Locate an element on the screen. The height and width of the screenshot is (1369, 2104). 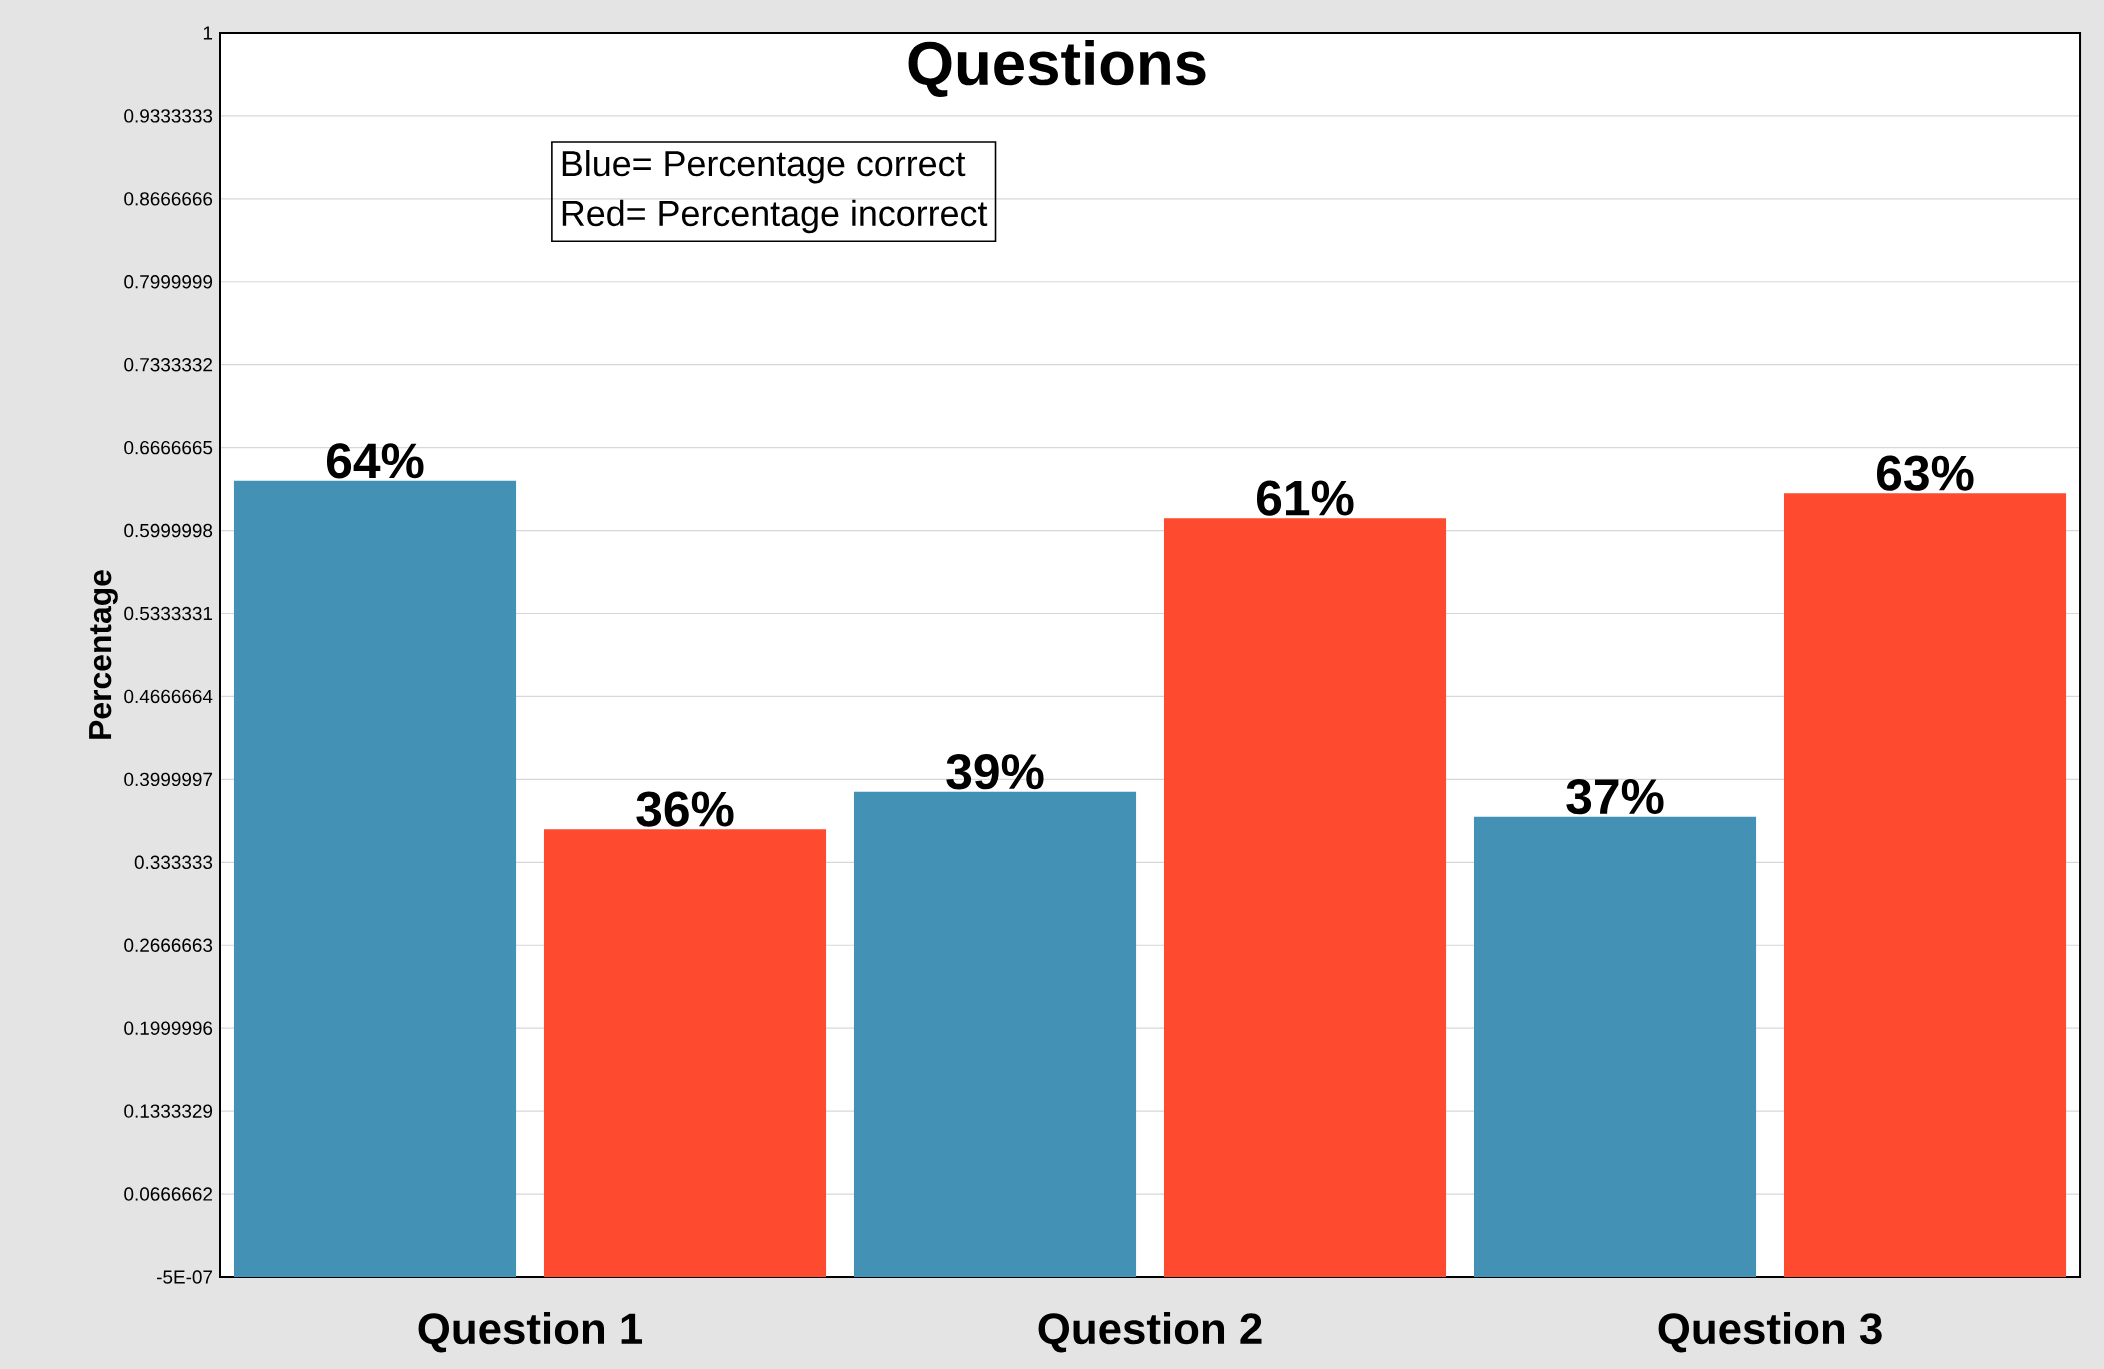
y-tick-label: 0.6666665 is located at coordinates (168, 447).